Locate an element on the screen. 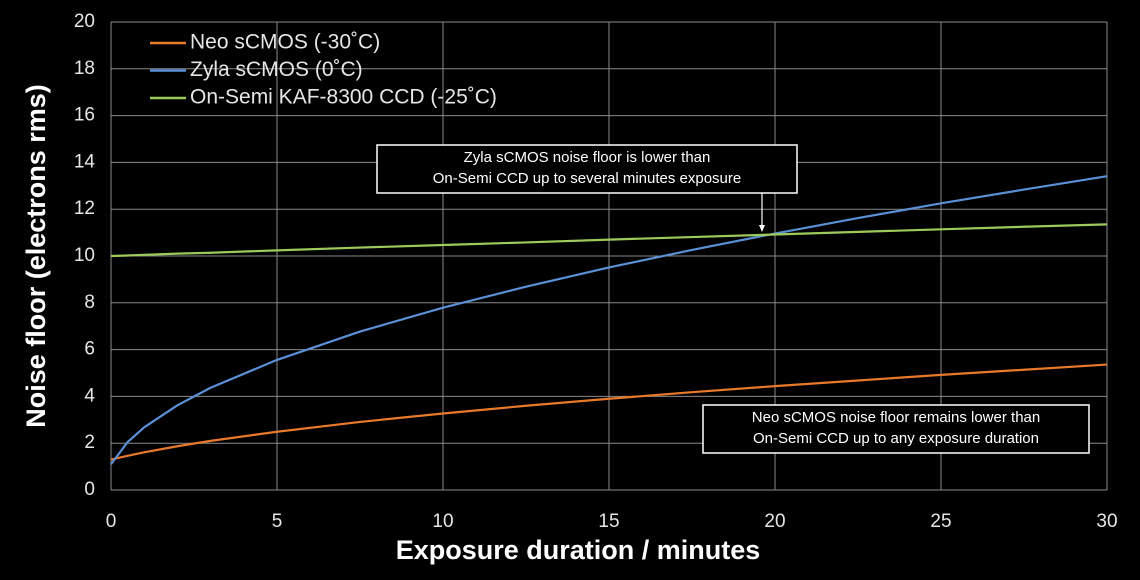 This screenshot has width=1140, height=580. annotation-text: Zyla sCMOS noise floor is lower than is located at coordinates (587, 157).